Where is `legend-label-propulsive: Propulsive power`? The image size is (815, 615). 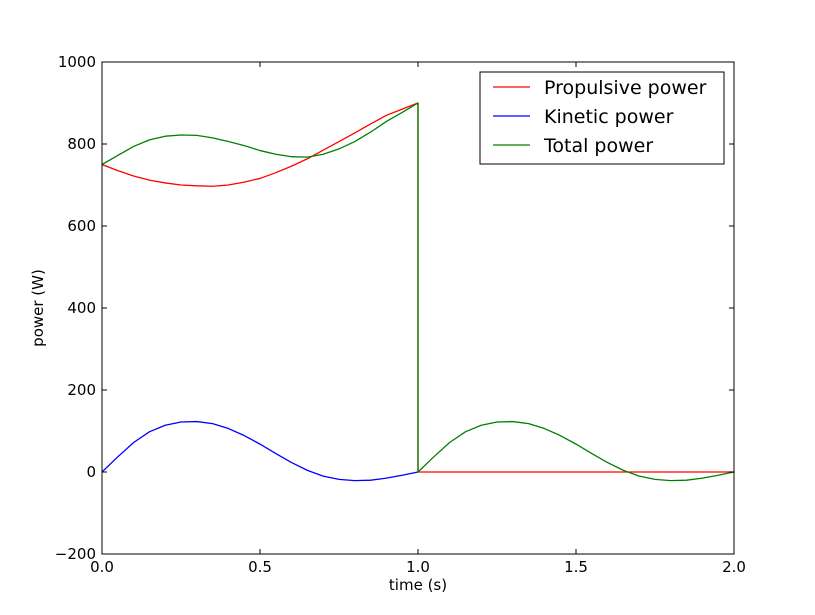
legend-label-propulsive: Propulsive power is located at coordinates (625, 88).